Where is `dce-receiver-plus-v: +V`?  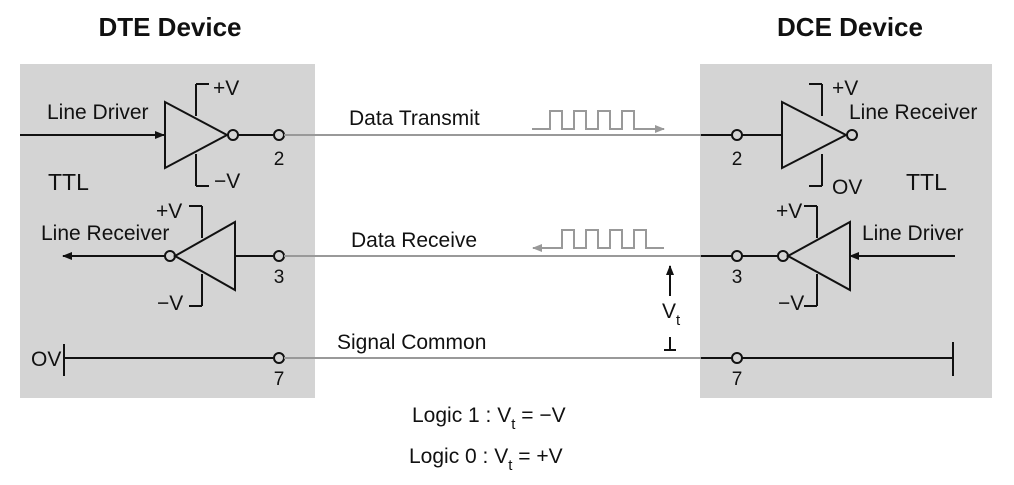
dce-receiver-plus-v: +V is located at coordinates (845, 88).